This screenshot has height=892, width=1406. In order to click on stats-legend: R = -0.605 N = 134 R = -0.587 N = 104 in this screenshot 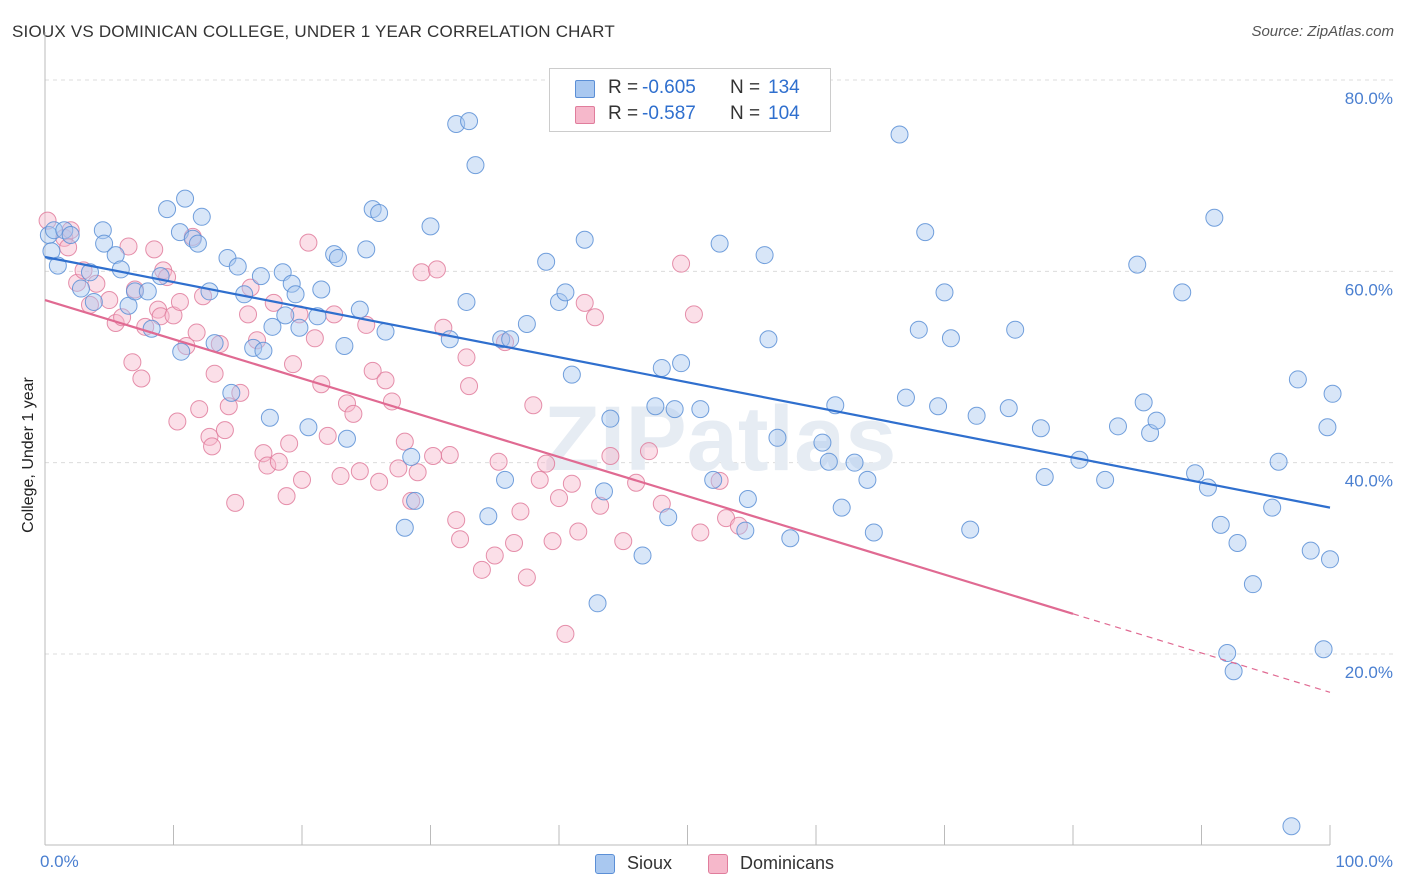, I will do `click(690, 100)`.